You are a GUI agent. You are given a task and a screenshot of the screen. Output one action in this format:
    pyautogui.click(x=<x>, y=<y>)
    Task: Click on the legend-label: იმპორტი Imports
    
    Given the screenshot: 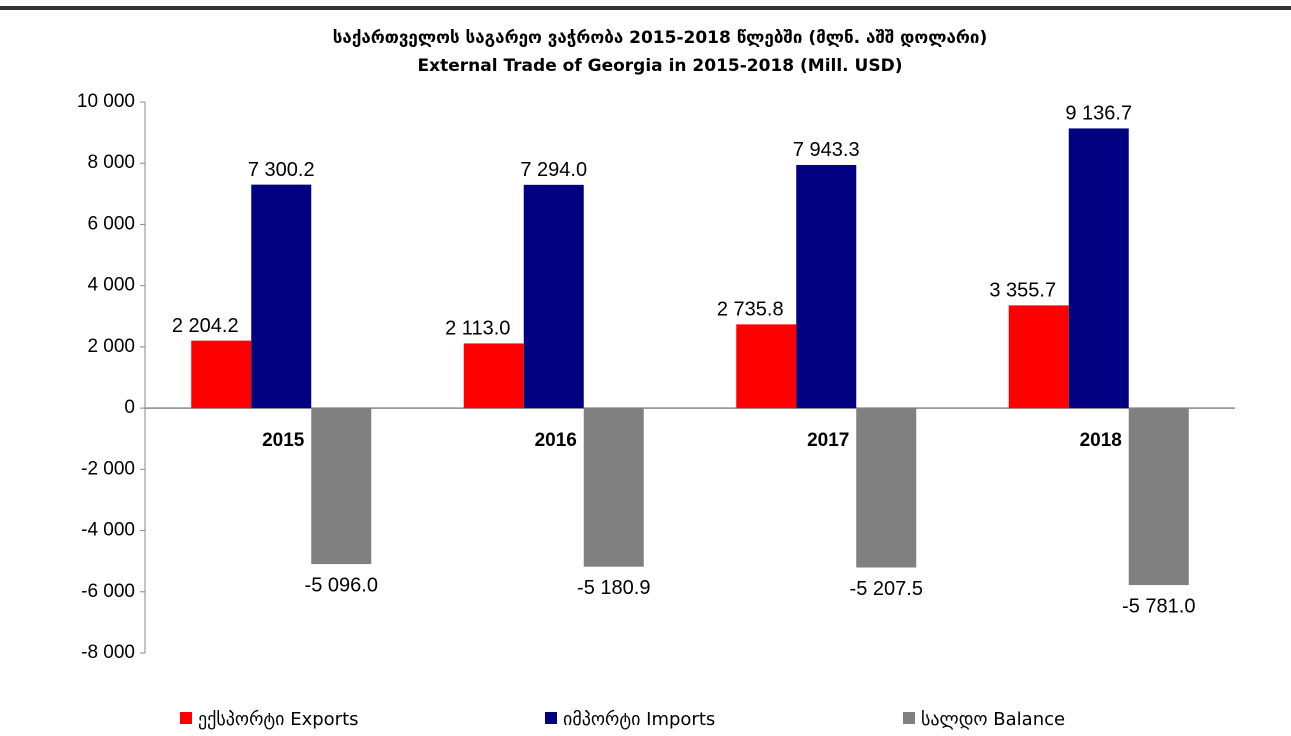 What is the action you would take?
    pyautogui.click(x=639, y=719)
    